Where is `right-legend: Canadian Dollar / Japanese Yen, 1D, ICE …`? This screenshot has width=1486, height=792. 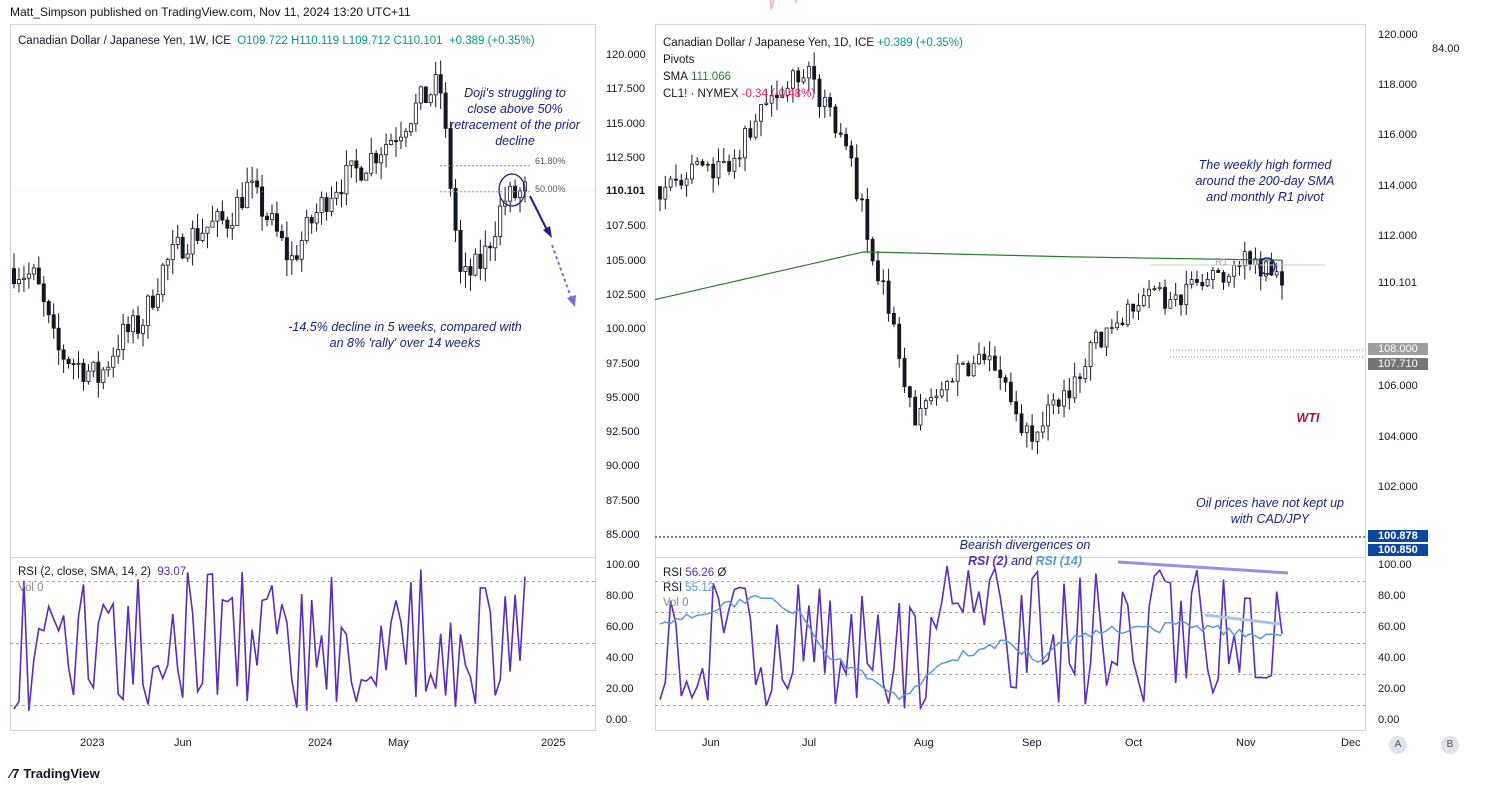 right-legend: Canadian Dollar / Japanese Yen, 1D, ICE … is located at coordinates (813, 69).